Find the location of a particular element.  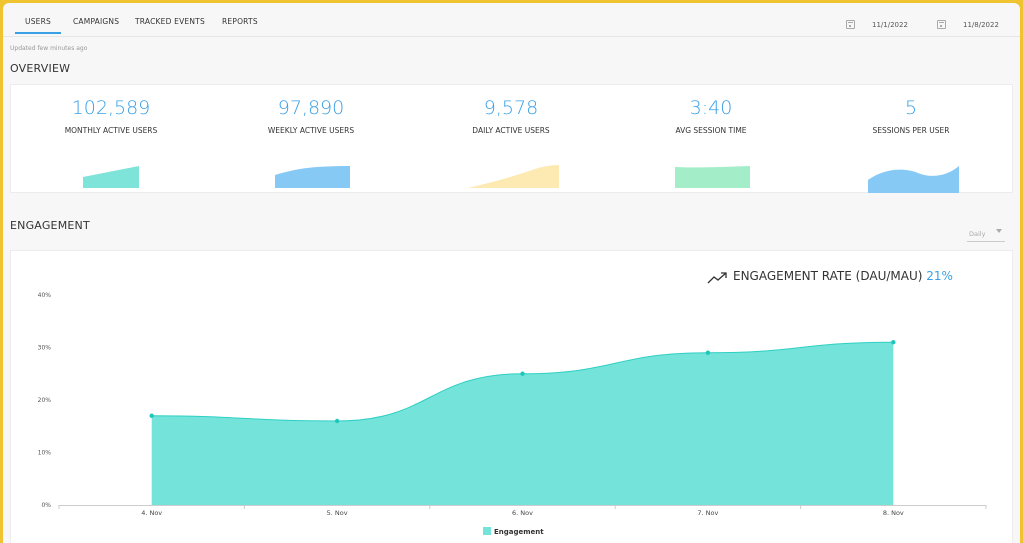

start-date: 11/1/2022 is located at coordinates (890, 25).